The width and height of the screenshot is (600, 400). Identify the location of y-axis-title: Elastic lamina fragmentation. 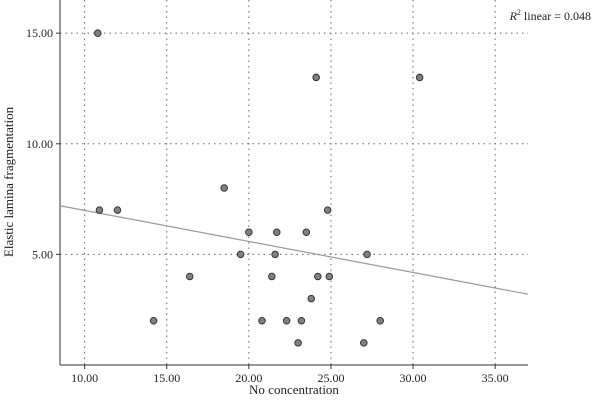
(8, 181).